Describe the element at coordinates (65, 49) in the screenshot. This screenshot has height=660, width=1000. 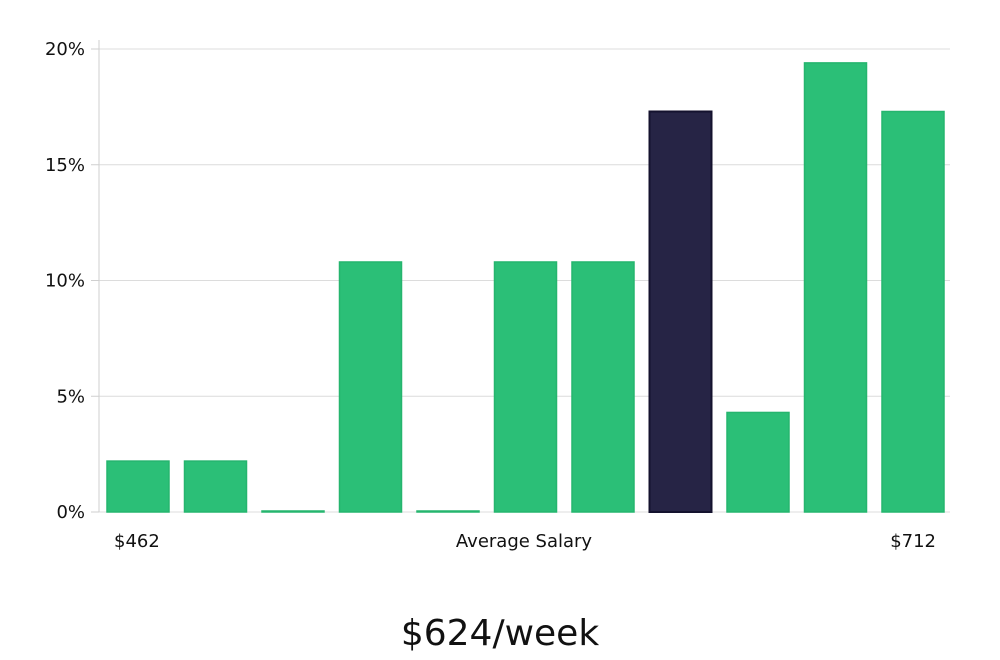
I see `y-tick-label: 20%` at that location.